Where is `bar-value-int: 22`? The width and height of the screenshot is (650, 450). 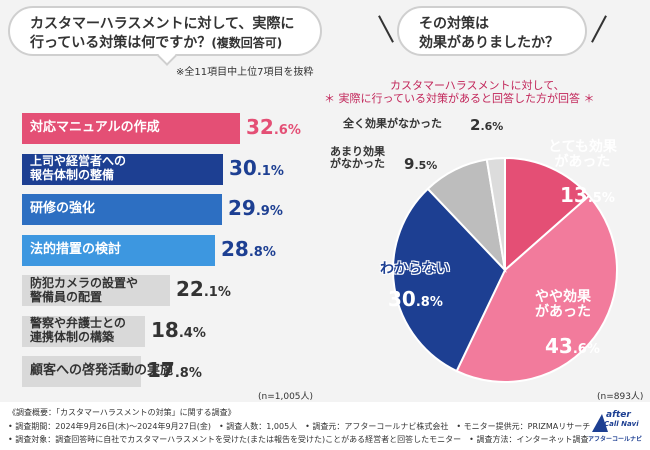
bar-value-int: 22 is located at coordinates (190, 289).